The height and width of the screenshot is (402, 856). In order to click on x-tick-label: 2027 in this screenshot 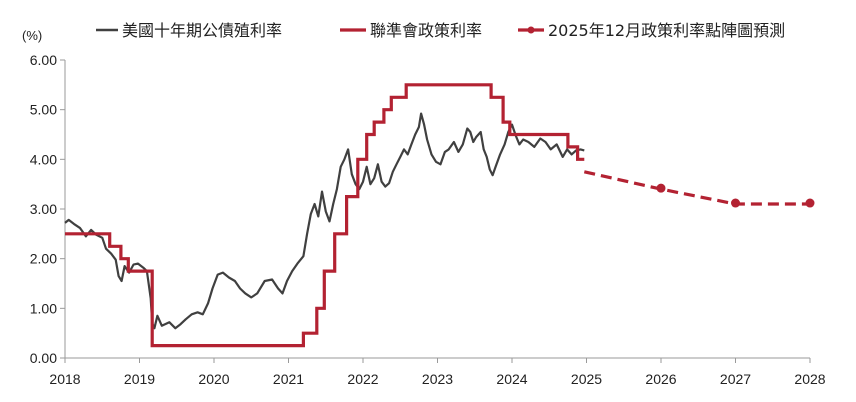, I will do `click(735, 379)`.